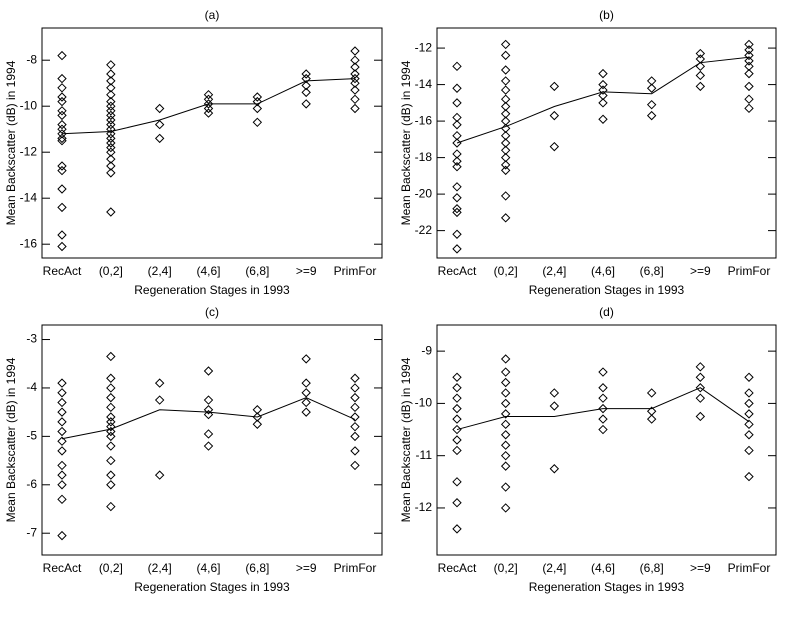 This screenshot has height=619, width=790. Describe the element at coordinates (31, 532) in the screenshot. I see `y-tick-label: -7` at that location.